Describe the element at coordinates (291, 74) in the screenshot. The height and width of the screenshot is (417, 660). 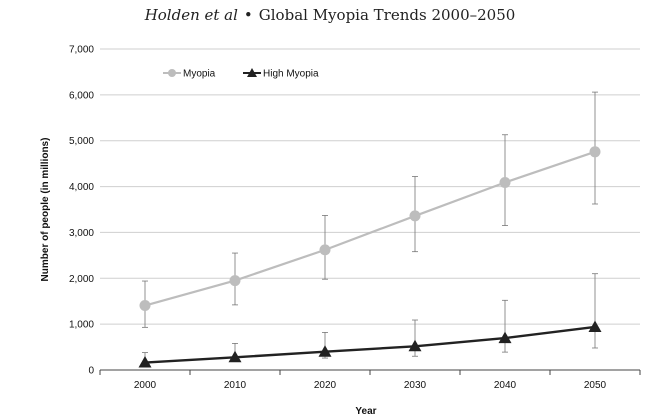
I see `legend-label: High Myopia` at that location.